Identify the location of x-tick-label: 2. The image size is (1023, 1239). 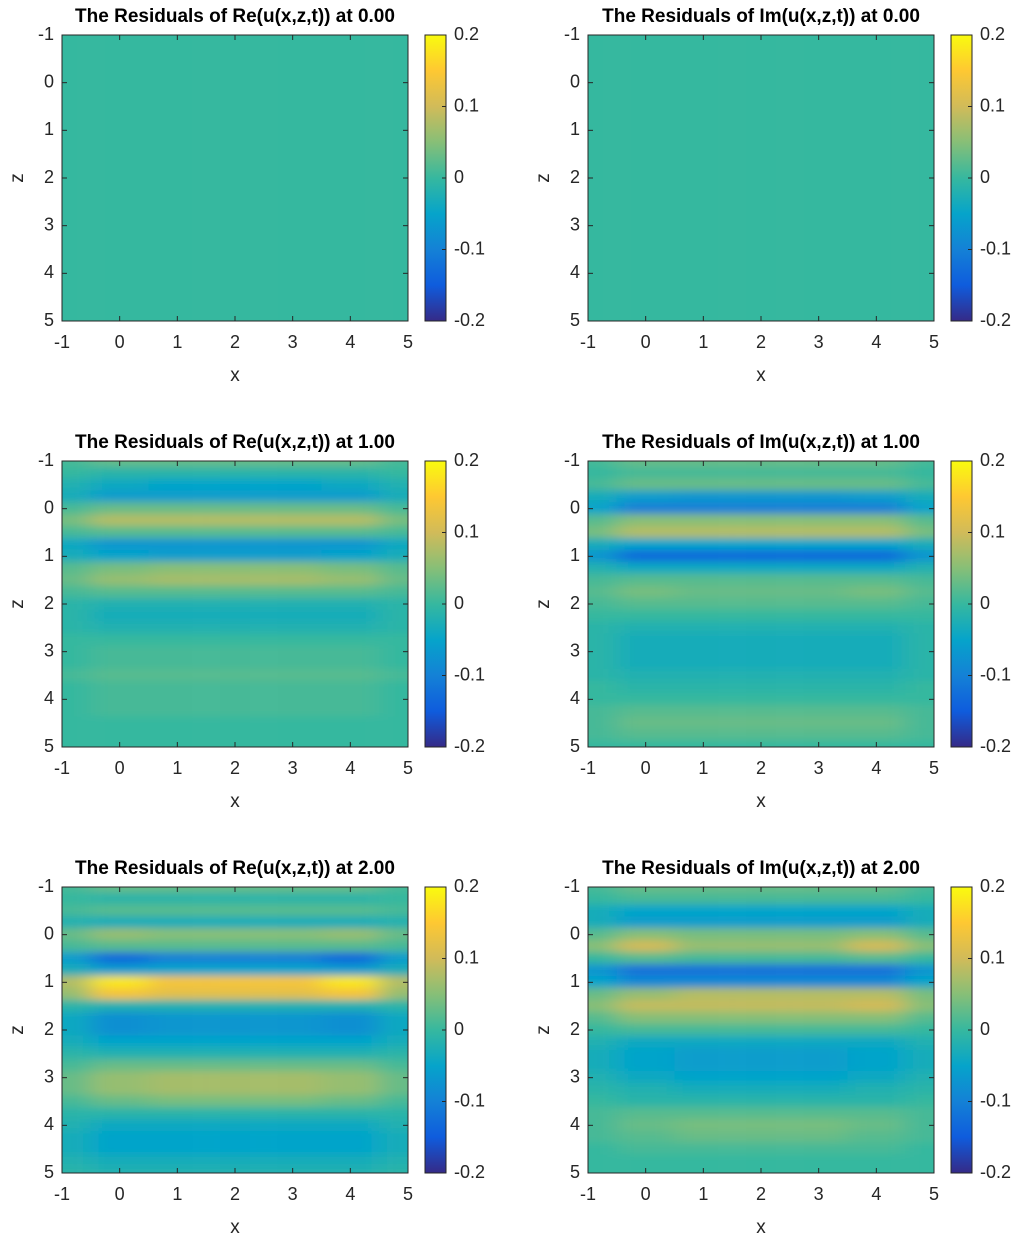
(235, 768).